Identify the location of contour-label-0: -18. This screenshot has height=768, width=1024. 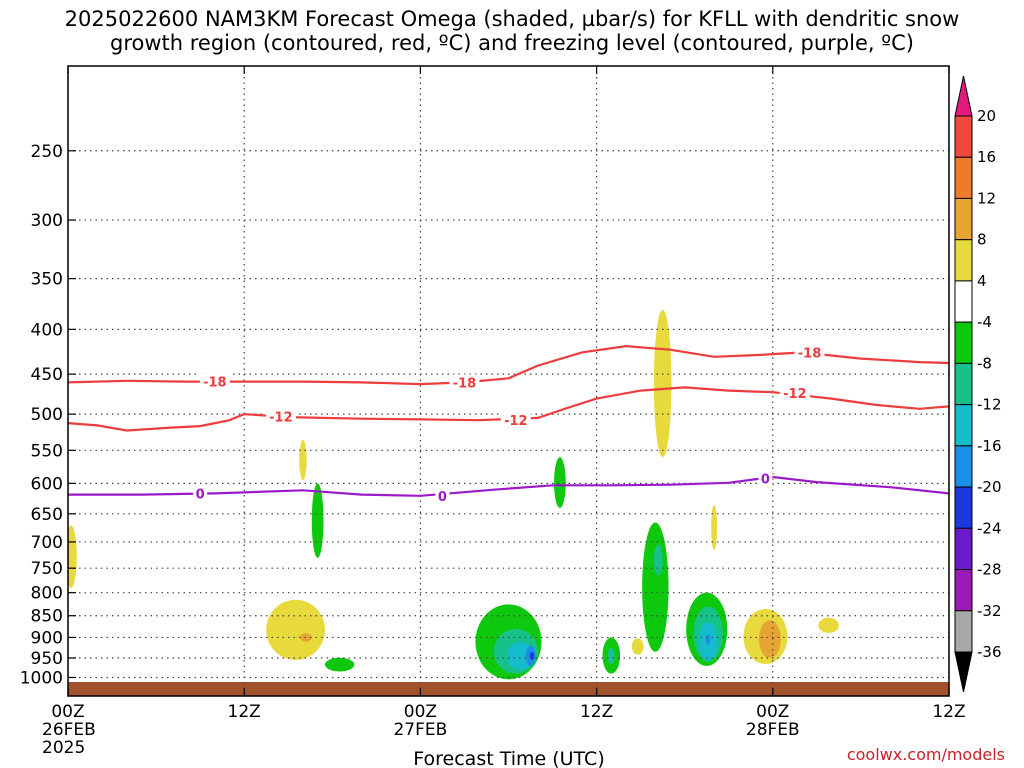
(215, 383).